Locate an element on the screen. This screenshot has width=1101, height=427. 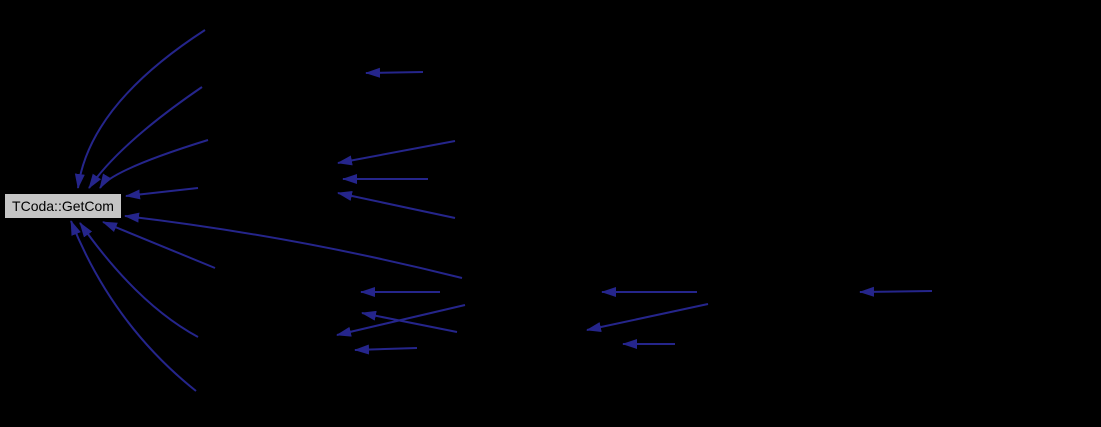
graph-node-label: TCoda::GetCom is located at coordinates (63, 206).